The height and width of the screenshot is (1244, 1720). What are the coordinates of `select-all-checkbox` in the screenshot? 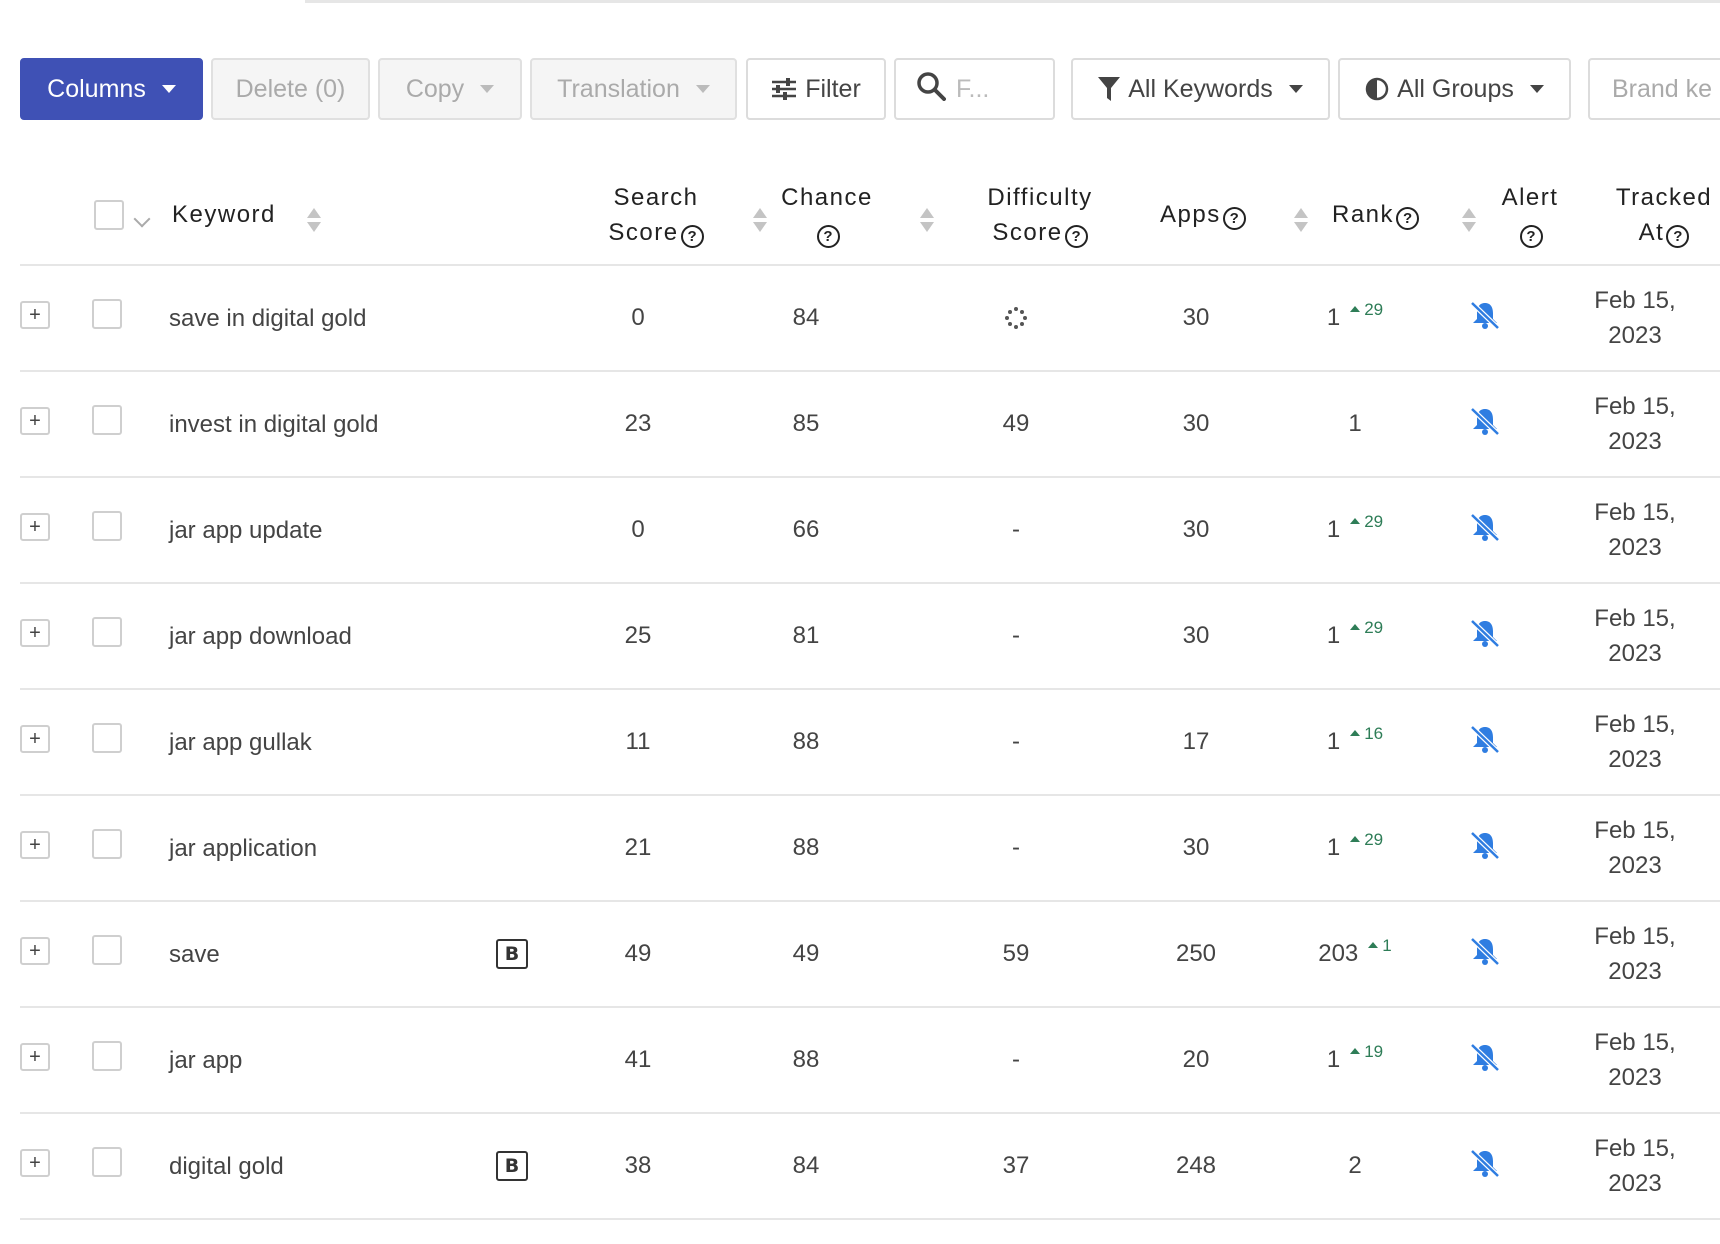 It's located at (109, 215).